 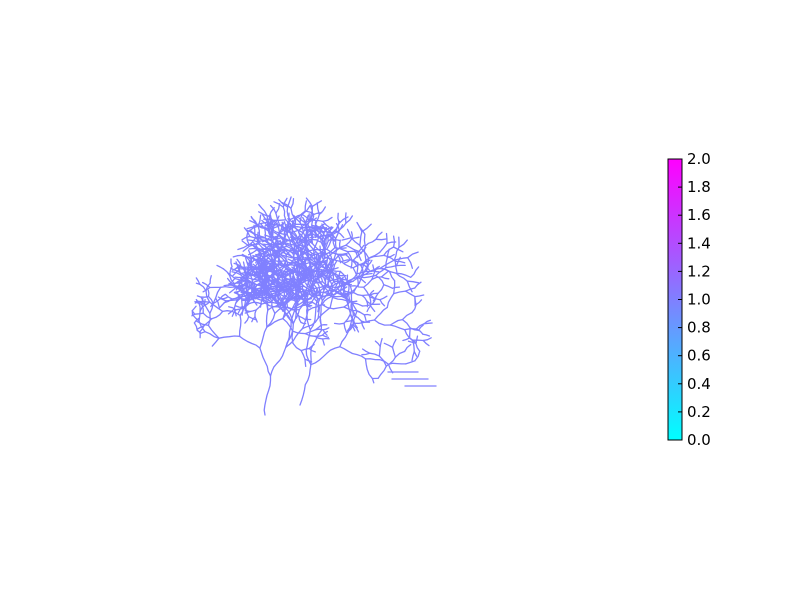 I want to click on colorbar-tick-label: 0.0, so click(x=699, y=440).